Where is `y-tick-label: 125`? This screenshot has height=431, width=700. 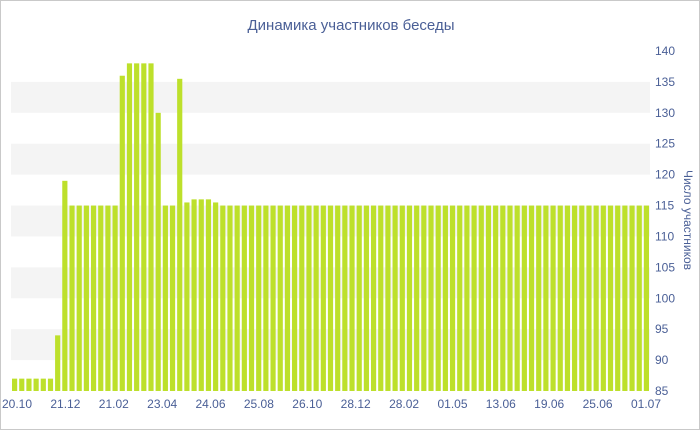
y-tick-label: 125 is located at coordinates (665, 144).